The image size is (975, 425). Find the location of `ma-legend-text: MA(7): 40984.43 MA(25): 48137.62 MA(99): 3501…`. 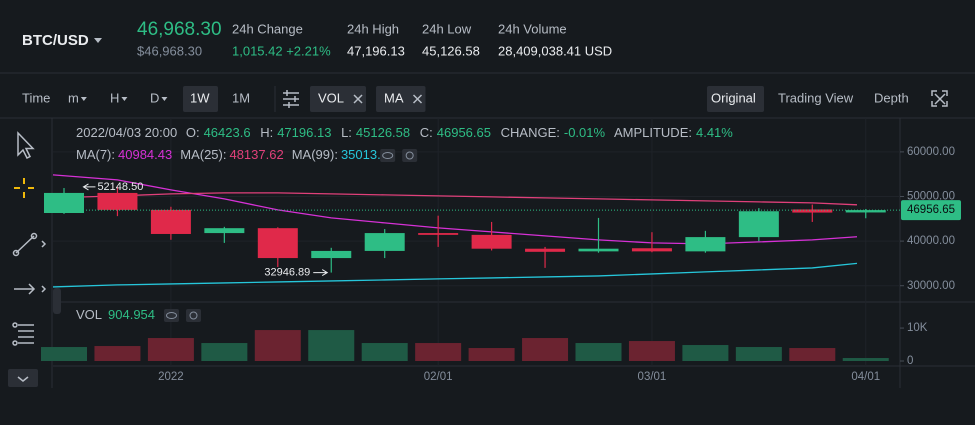

ma-legend-text: MA(7): 40984.43 MA(25): 48137.62 MA(99): 3501… is located at coordinates (235, 154).